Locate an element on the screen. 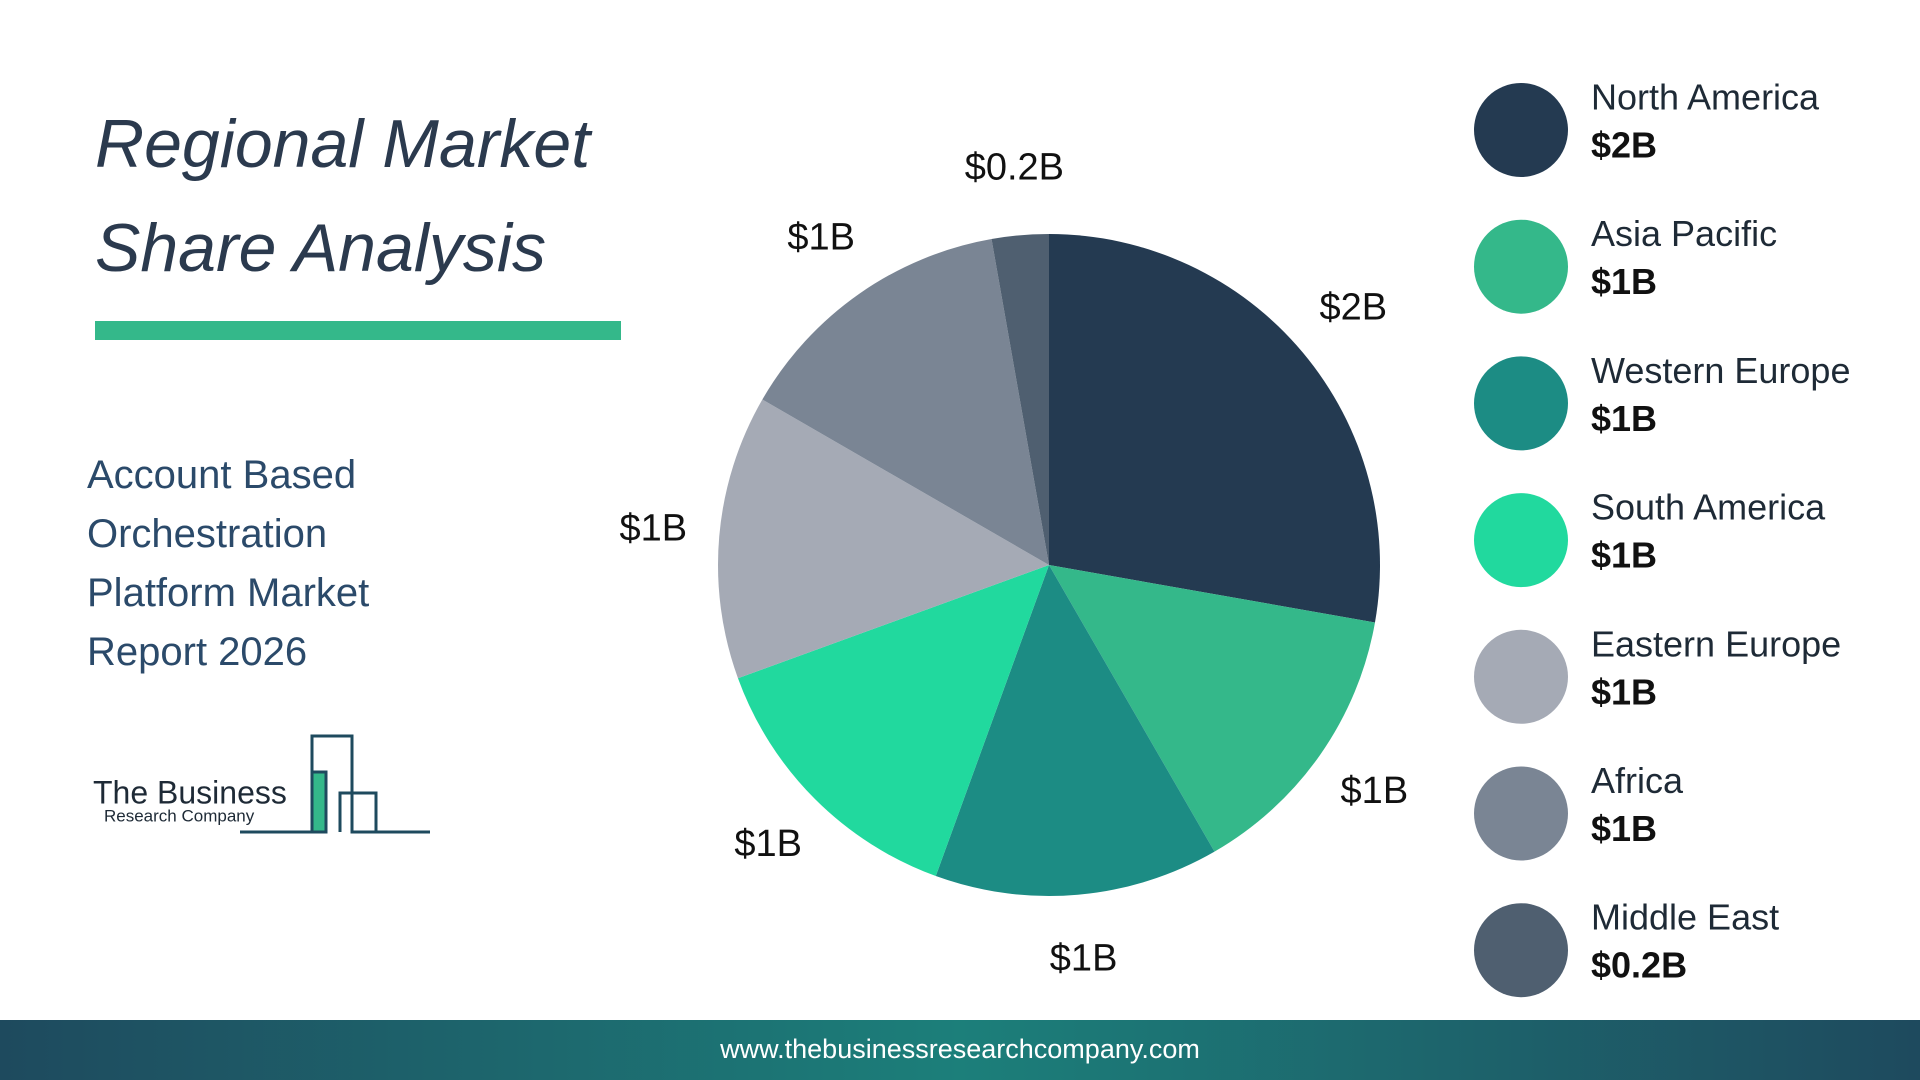 The image size is (1920, 1080). footer-url: www.thebusinessresearchcompany.com is located at coordinates (960, 1049).